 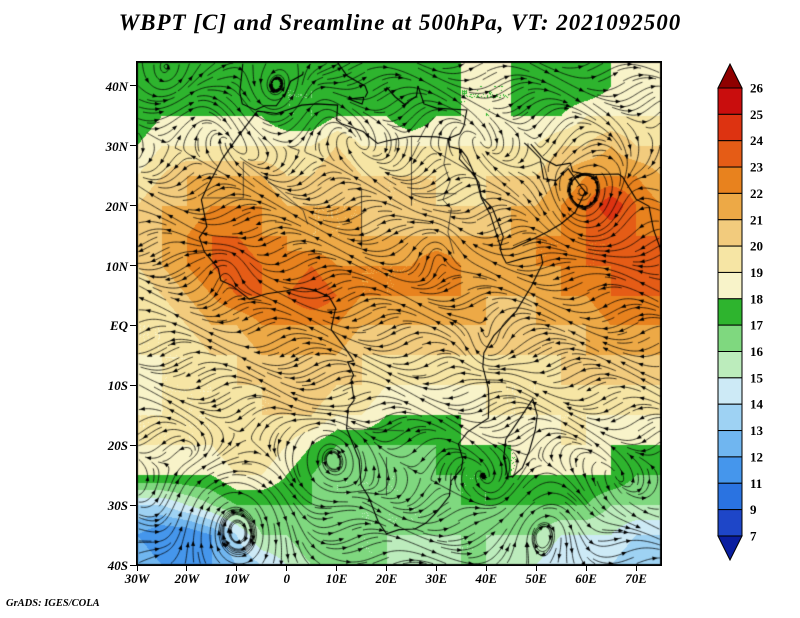 I want to click on colorbar-label: 26, so click(x=757, y=88).